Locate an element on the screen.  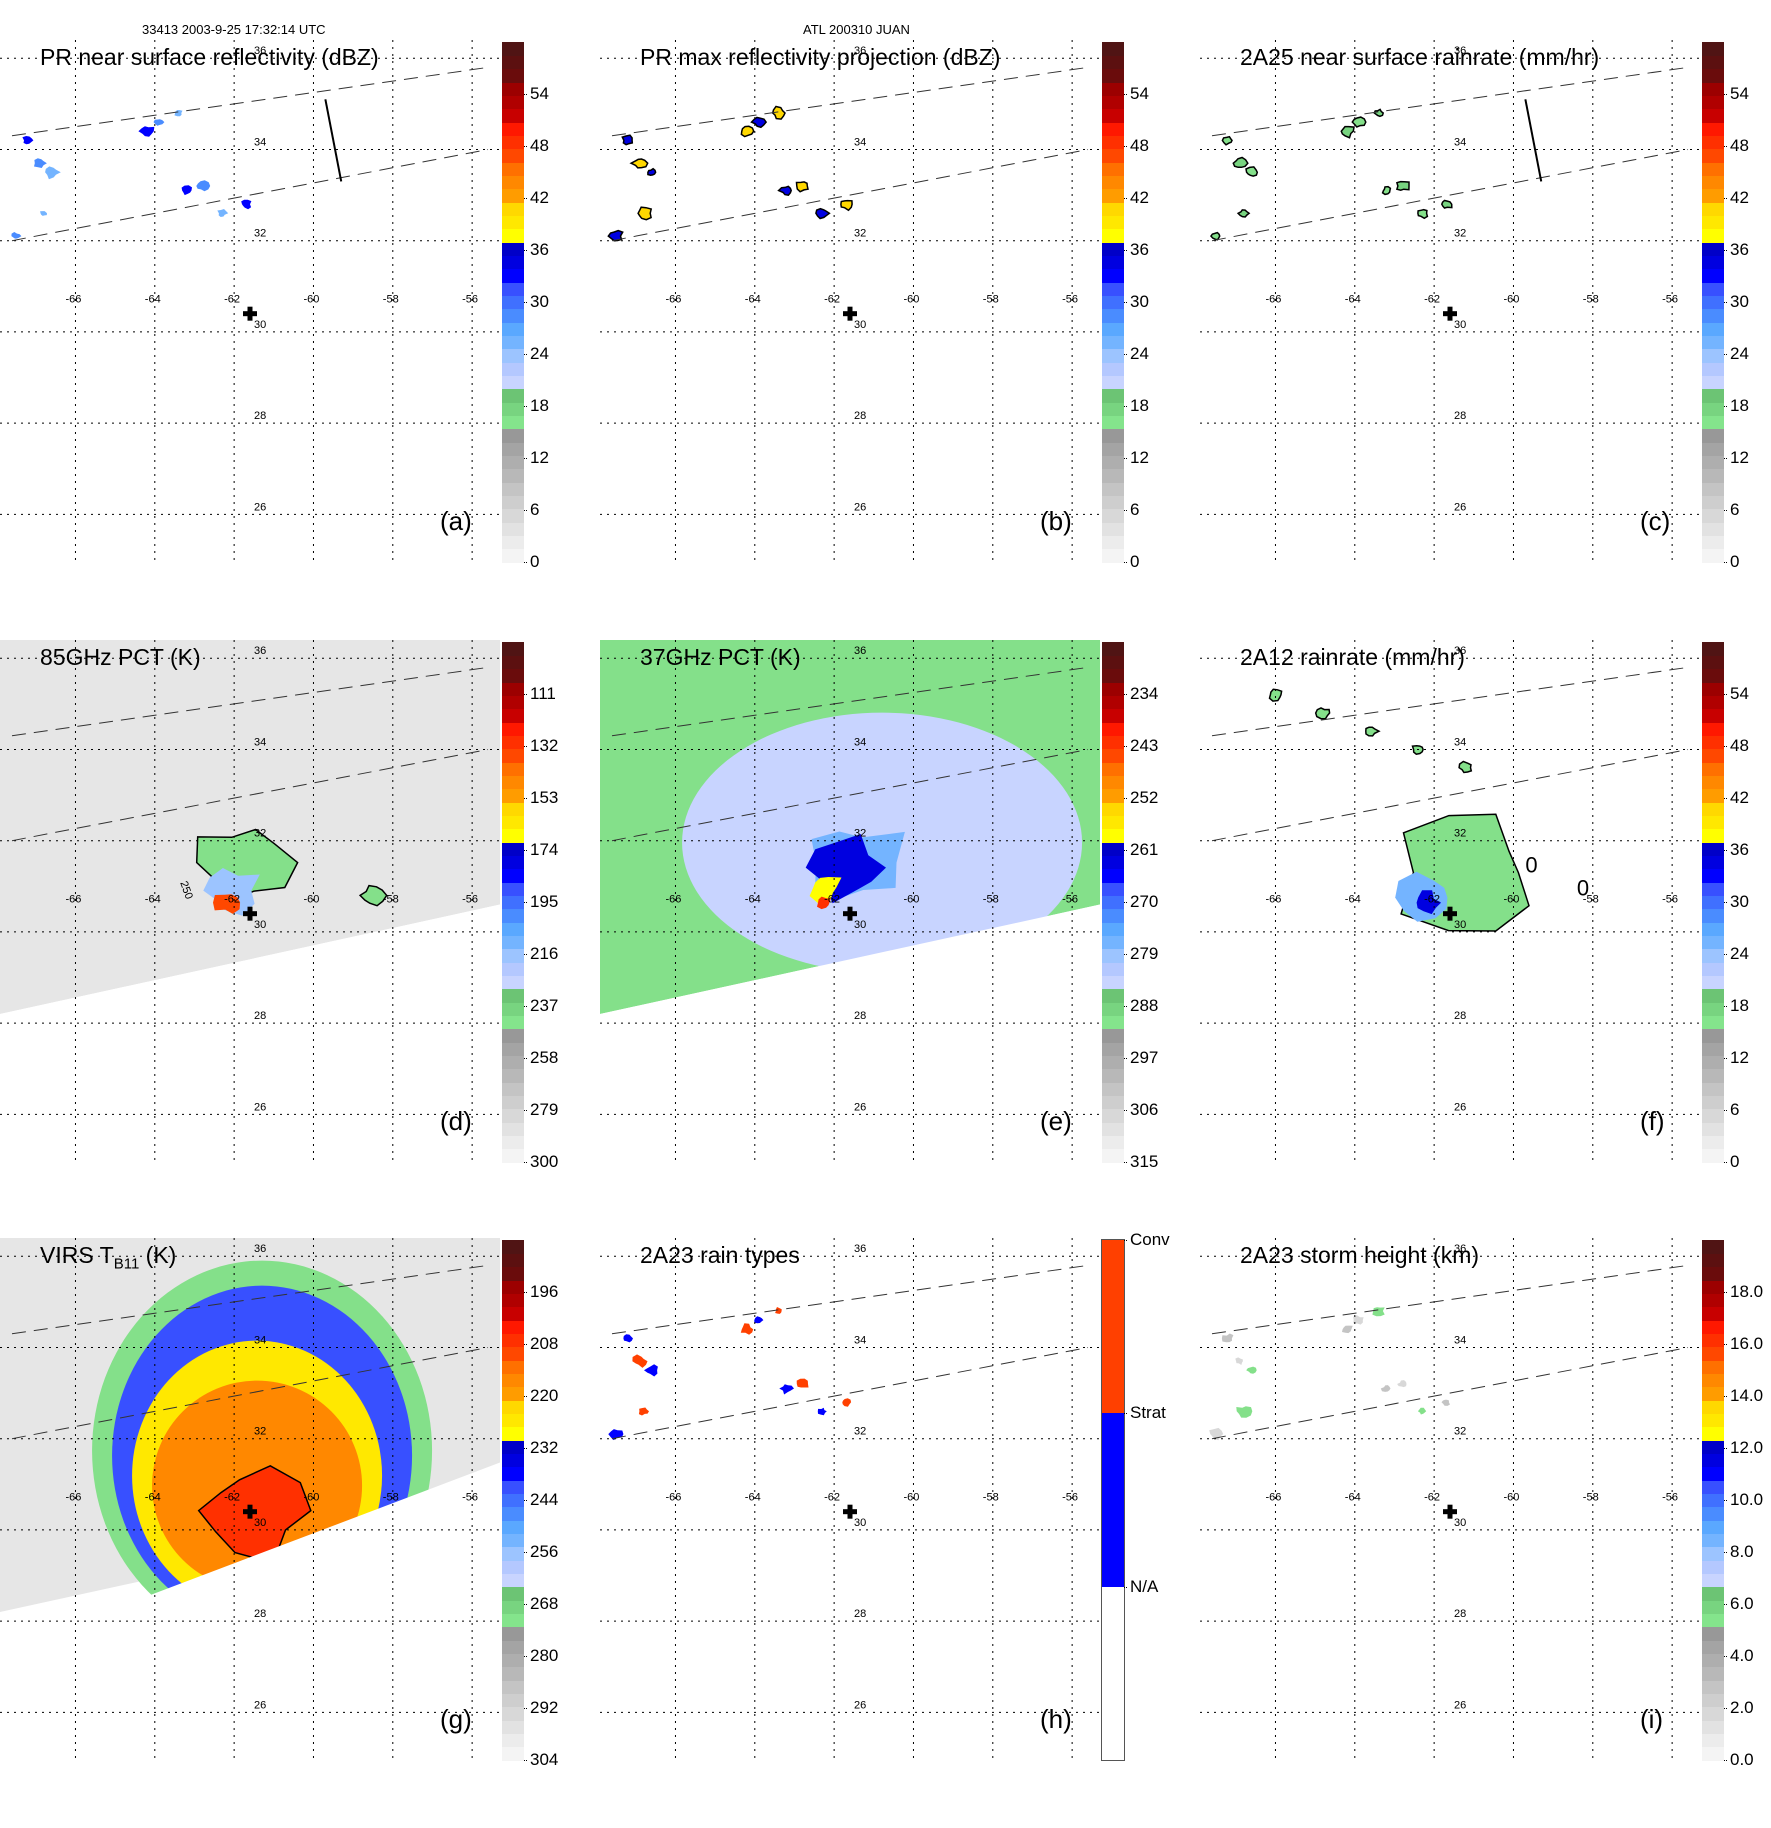
colorbar-tick-label: 2.0 is located at coordinates (1739, 1707).